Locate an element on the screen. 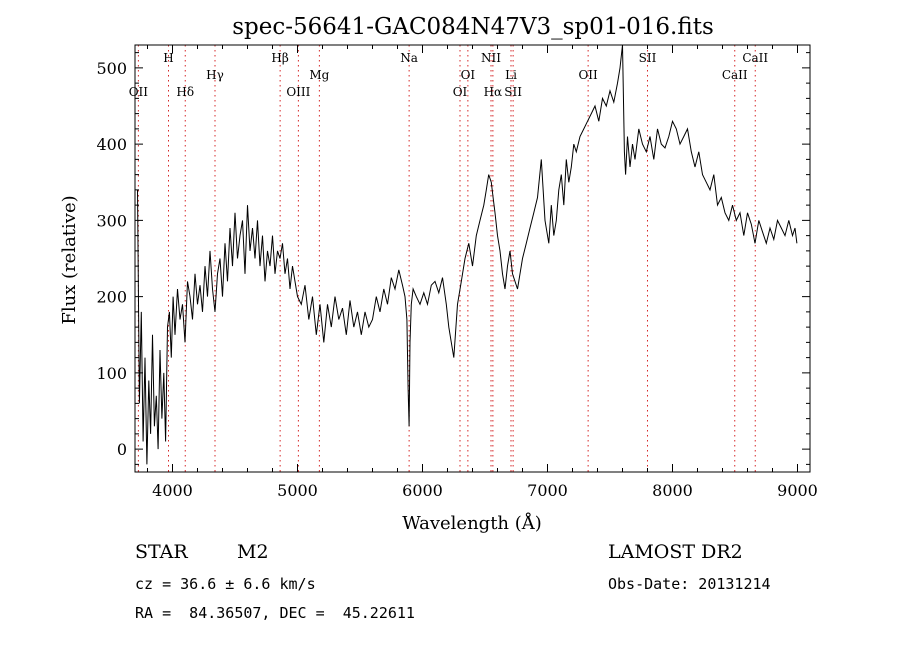 Image resolution: width=900 pixels, height=650 pixels. chart-title: spec-56641-GAC084N47V3_sp01-016.fits is located at coordinates (473, 27).